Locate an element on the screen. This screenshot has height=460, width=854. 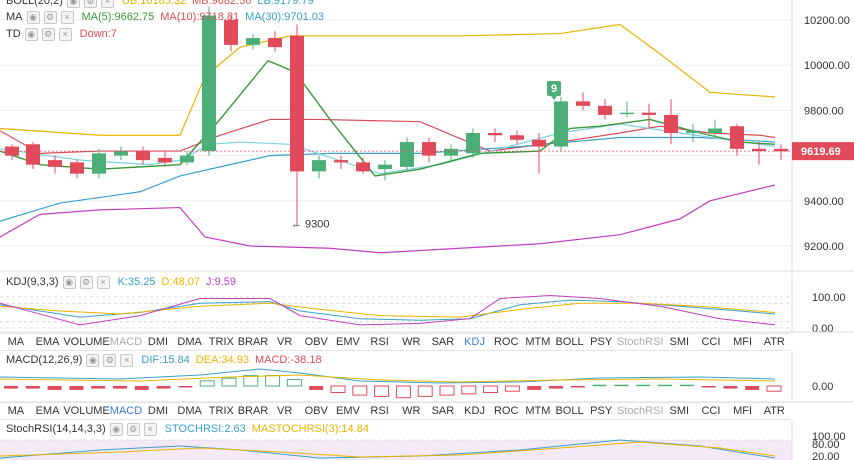
indicator-tab-atr: ATR is located at coordinates (774, 411).